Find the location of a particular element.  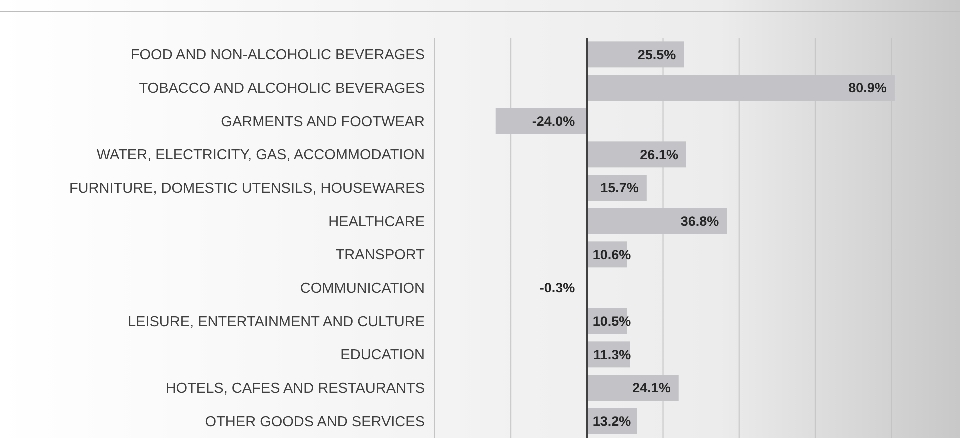

y-tick-label: LEISURE, ENTERTAINMENT AND CULTURE is located at coordinates (277, 322).